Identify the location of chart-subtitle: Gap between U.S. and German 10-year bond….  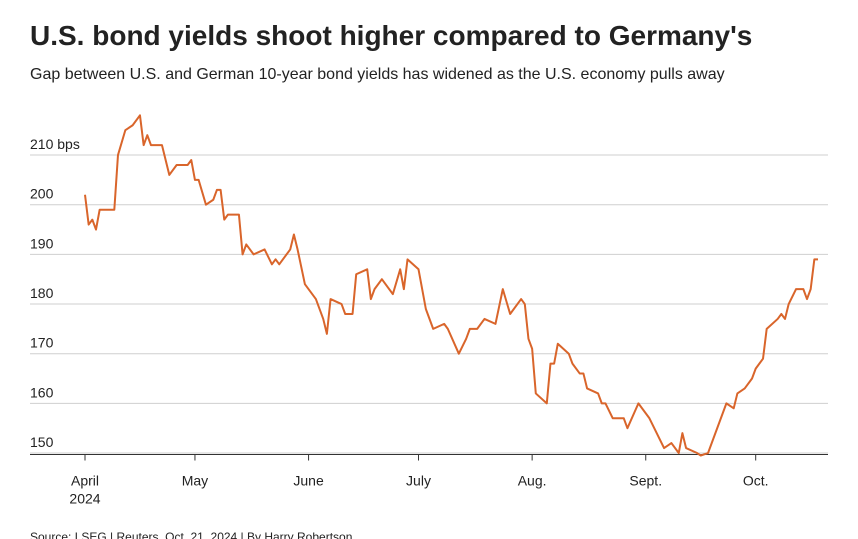
(377, 74).